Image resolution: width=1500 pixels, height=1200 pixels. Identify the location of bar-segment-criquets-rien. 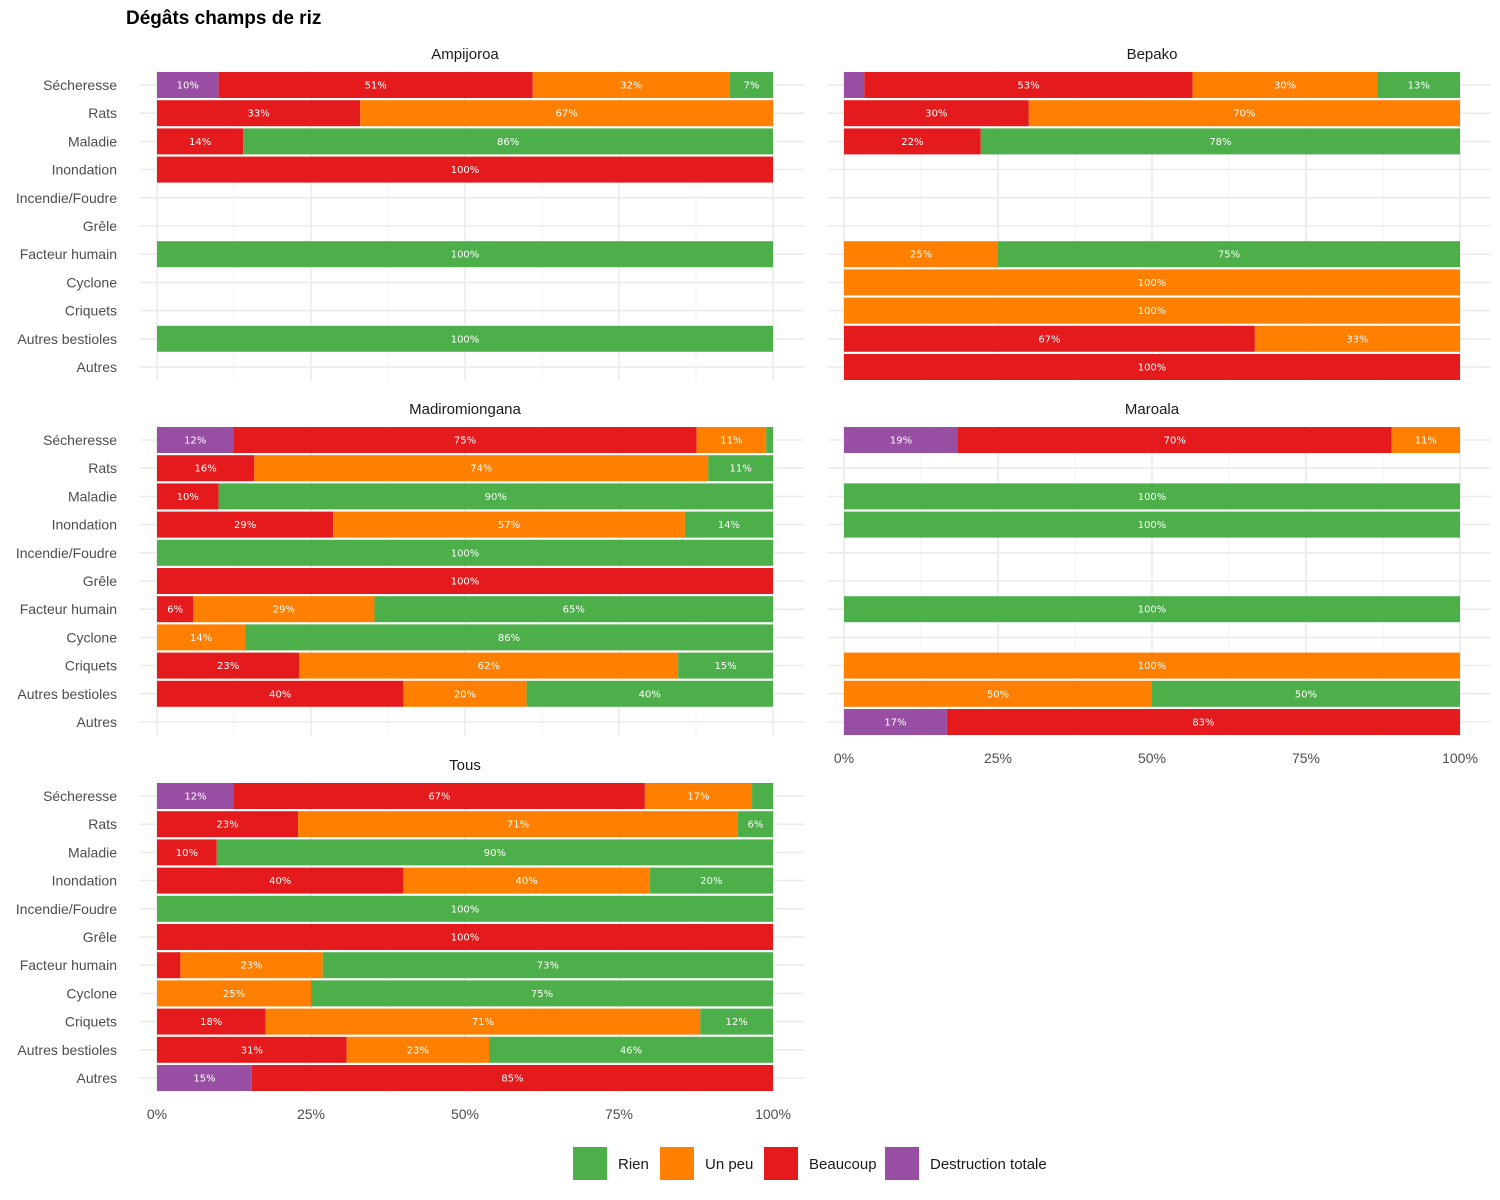
(725, 665).